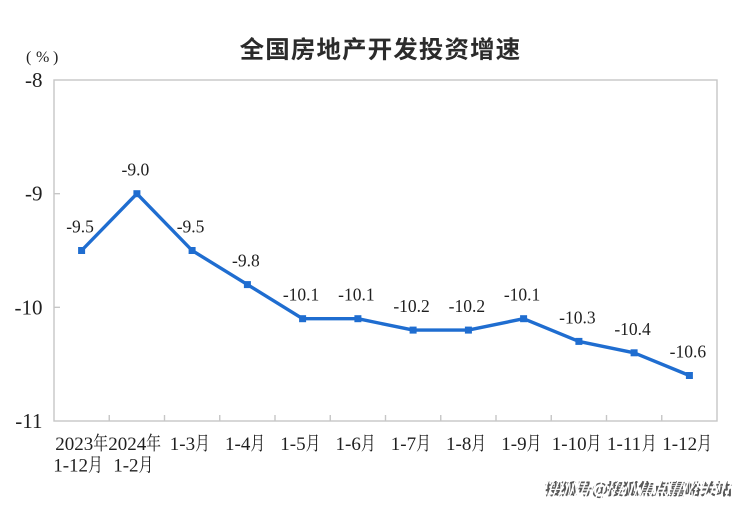 This screenshot has width=740, height=507. I want to click on svg-text: -11, so click(28, 421).